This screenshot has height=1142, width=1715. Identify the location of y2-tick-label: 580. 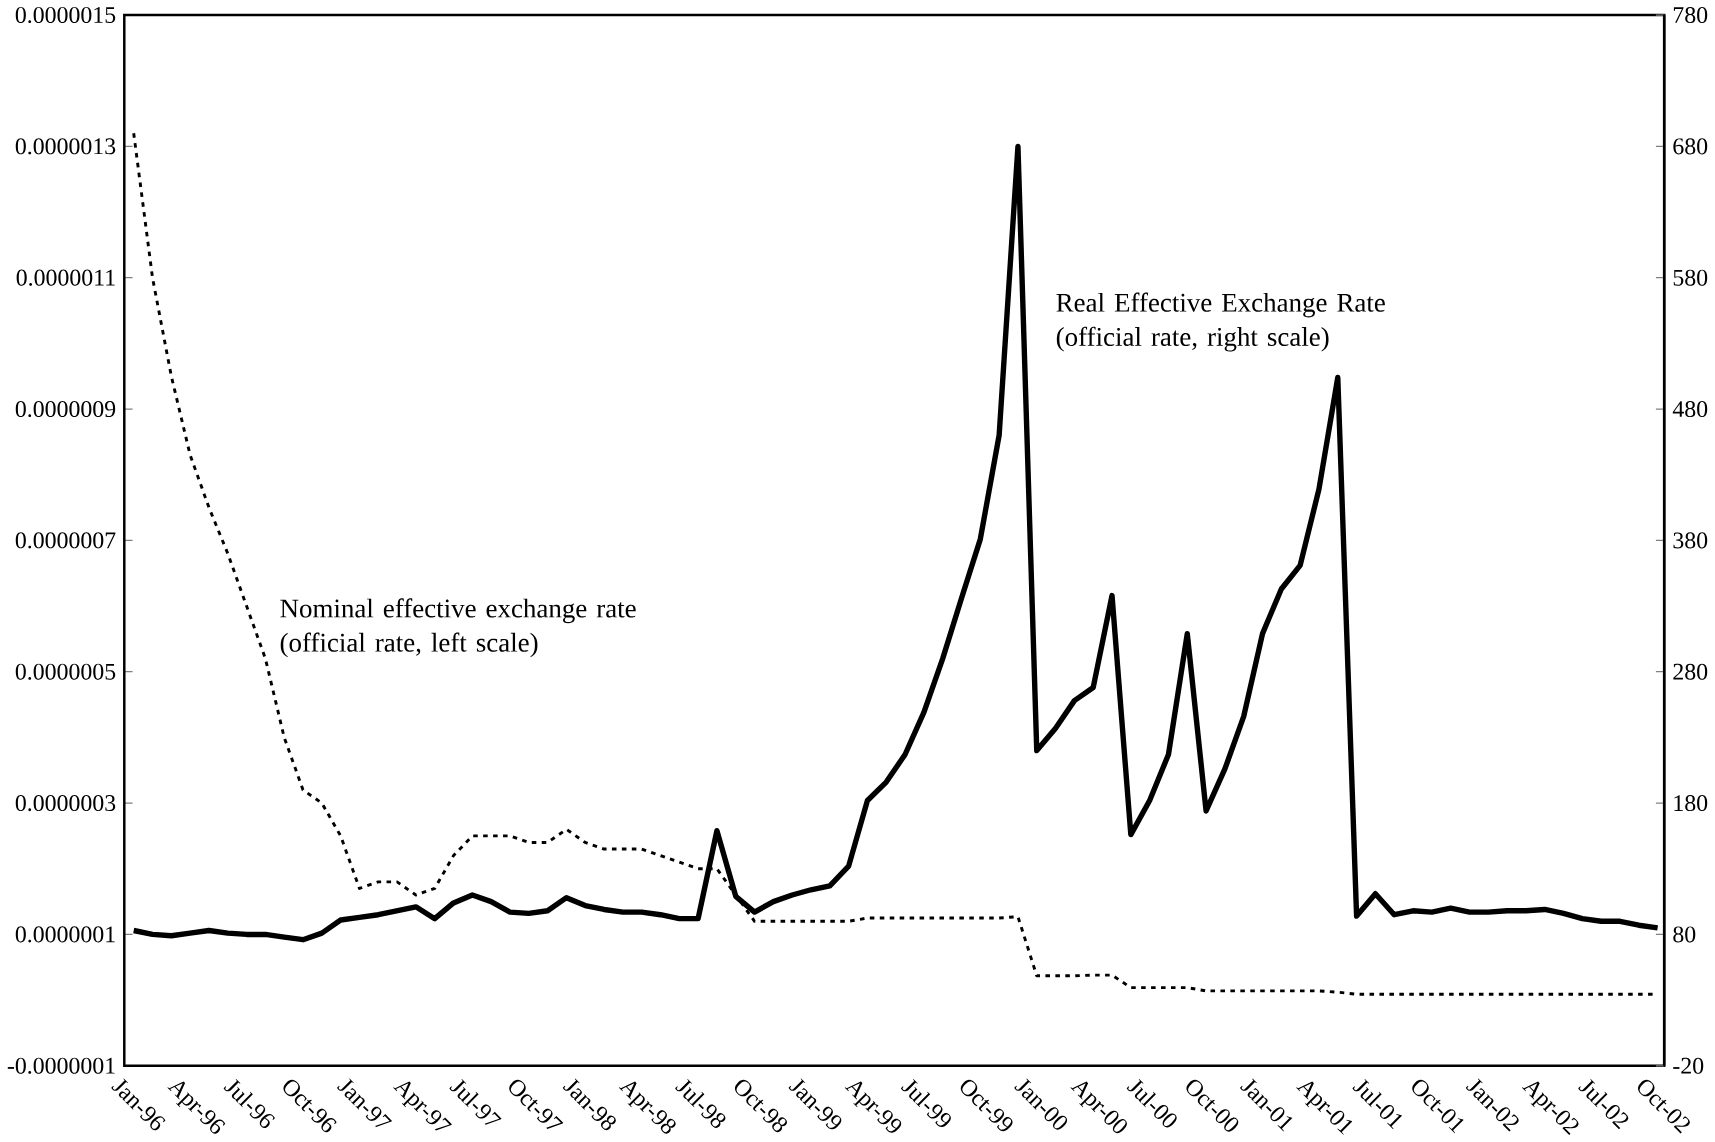
(1690, 277).